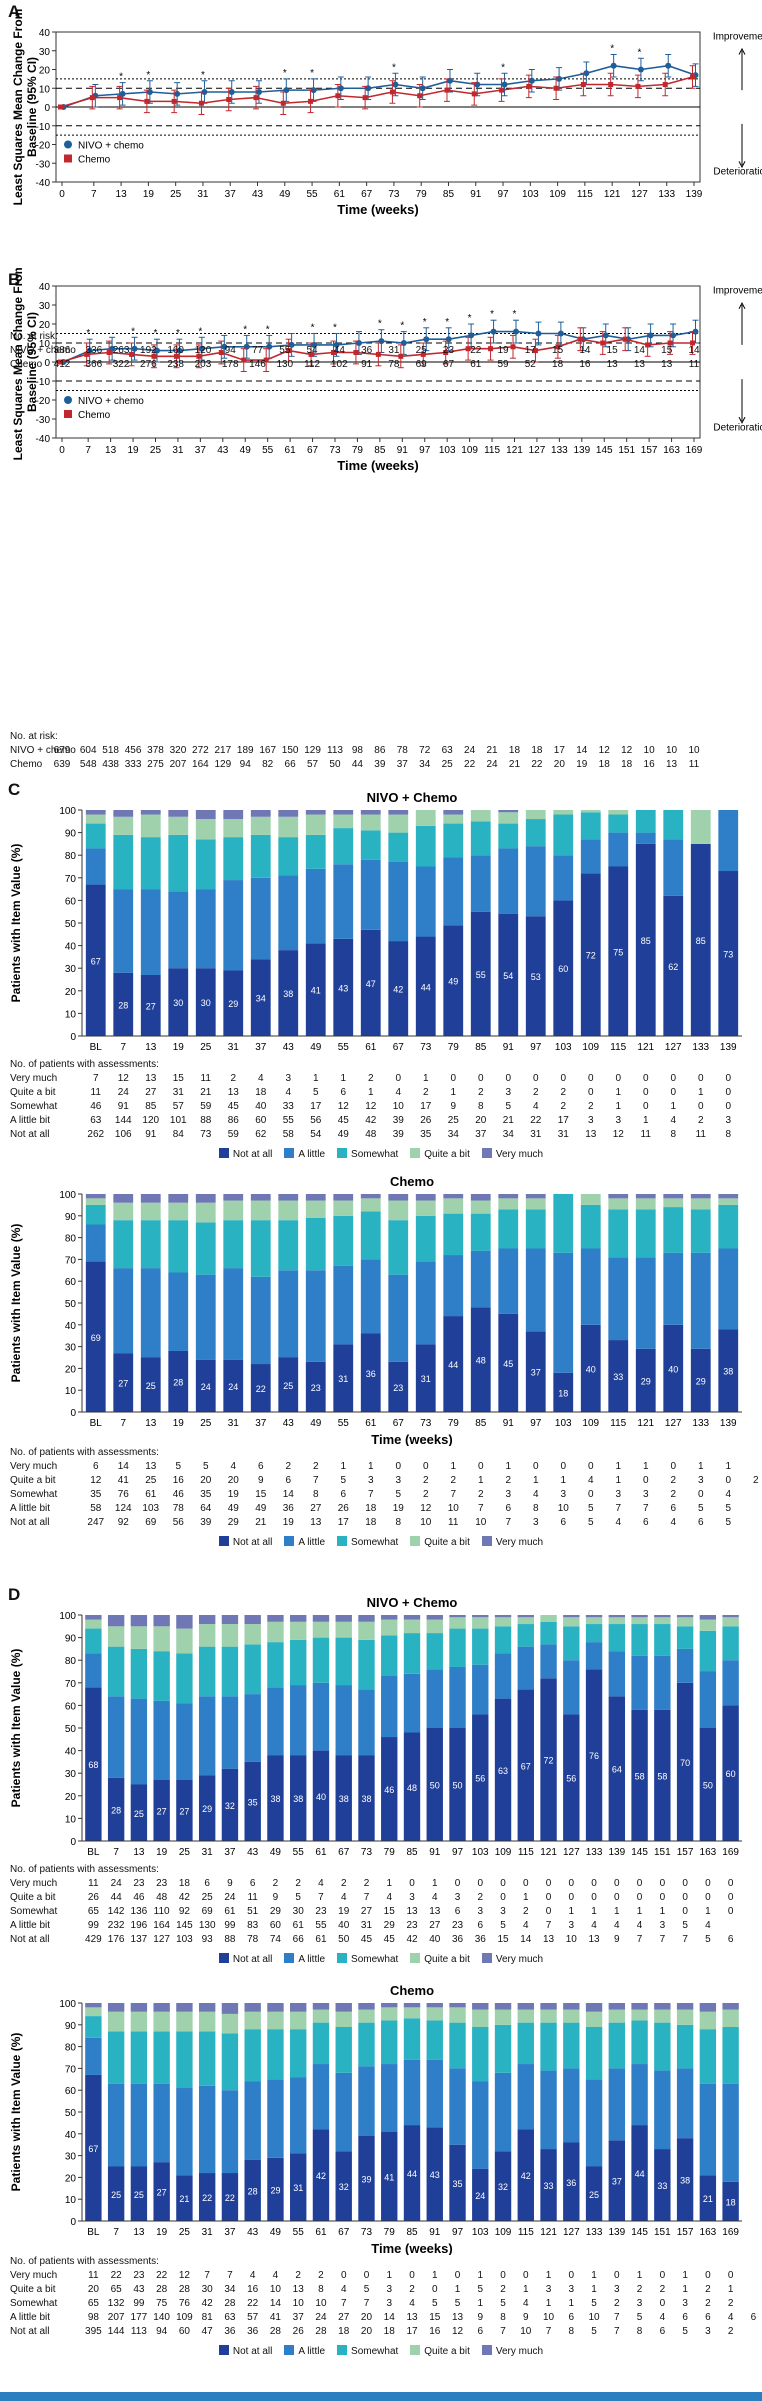 This screenshot has height=2401, width=762. I want to click on table-cell: 11, so click(694, 764).